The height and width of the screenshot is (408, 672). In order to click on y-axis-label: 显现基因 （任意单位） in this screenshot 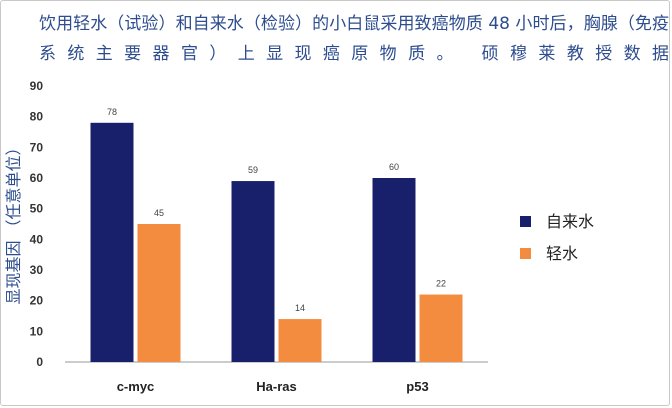, I will do `click(13, 221)`.